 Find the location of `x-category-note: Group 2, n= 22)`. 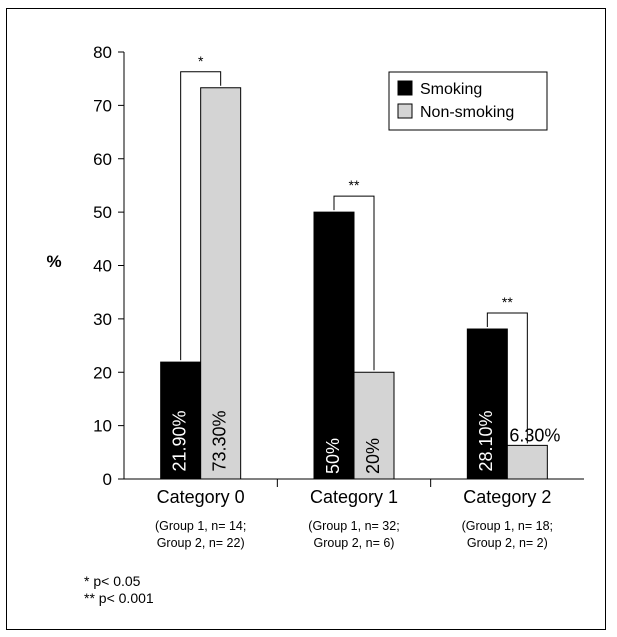

x-category-note: Group 2, n= 22) is located at coordinates (201, 543).